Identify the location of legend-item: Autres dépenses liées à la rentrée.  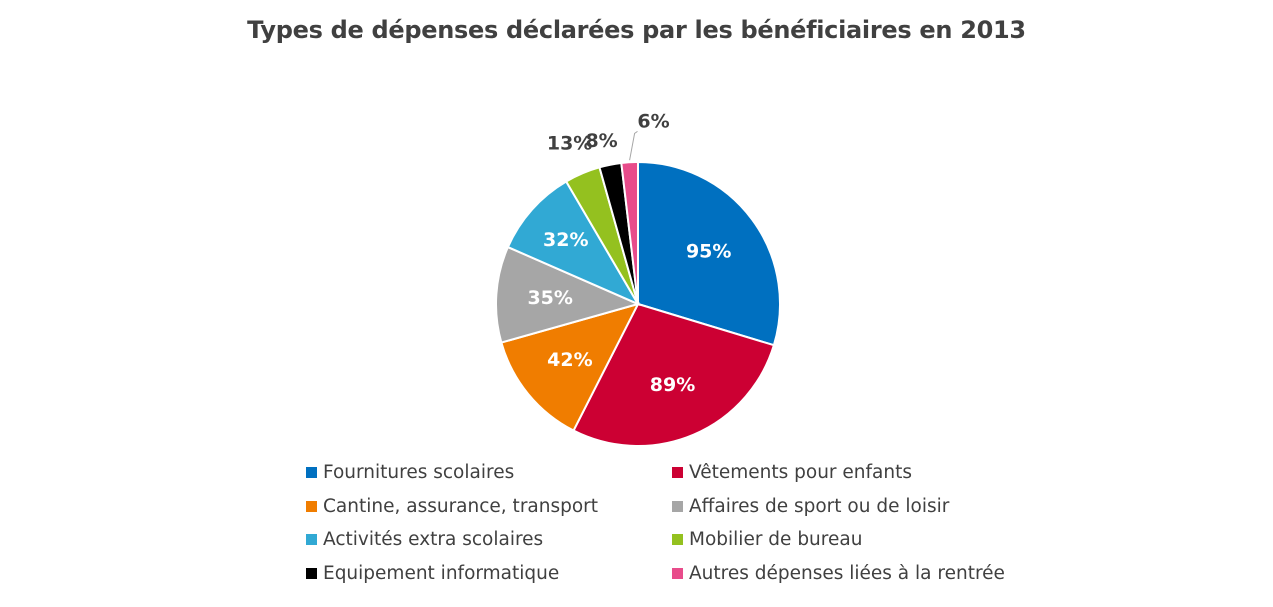
(838, 573).